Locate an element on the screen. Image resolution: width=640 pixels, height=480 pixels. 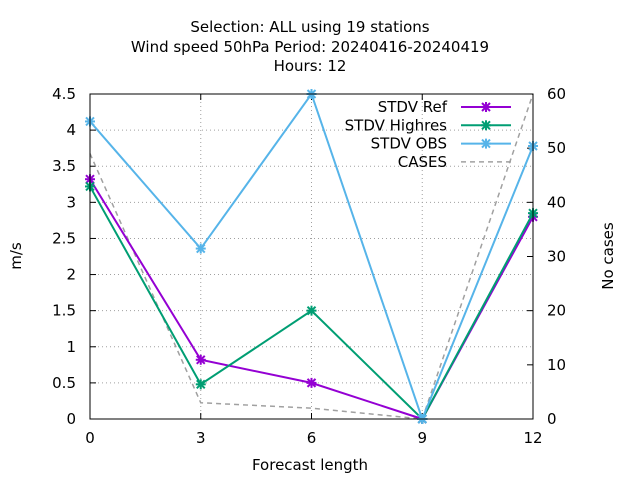
legend-item: CASES is located at coordinates (454, 162).